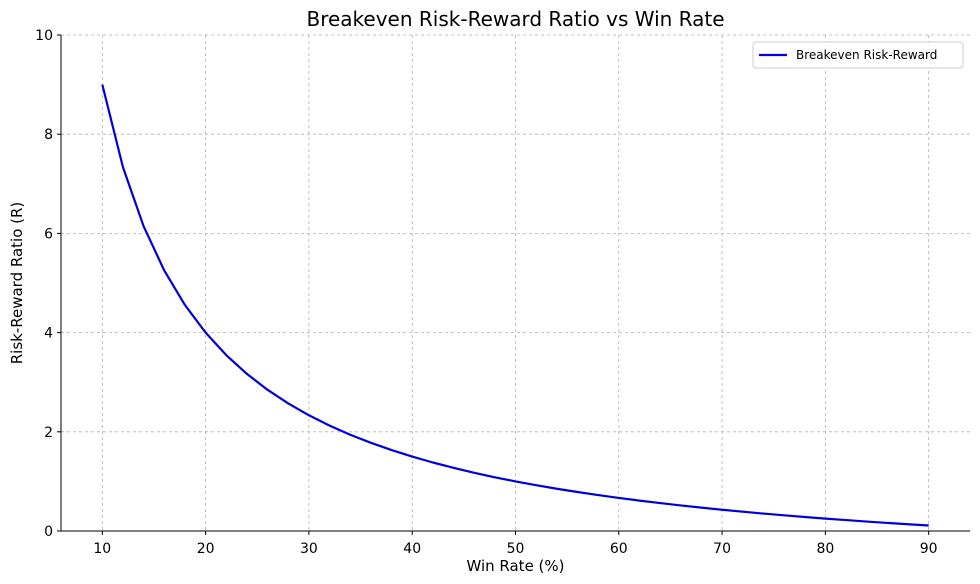 This screenshot has width=980, height=584. Describe the element at coordinates (866, 55) in the screenshot. I see `legend-label: Breakeven Risk-Reward` at that location.